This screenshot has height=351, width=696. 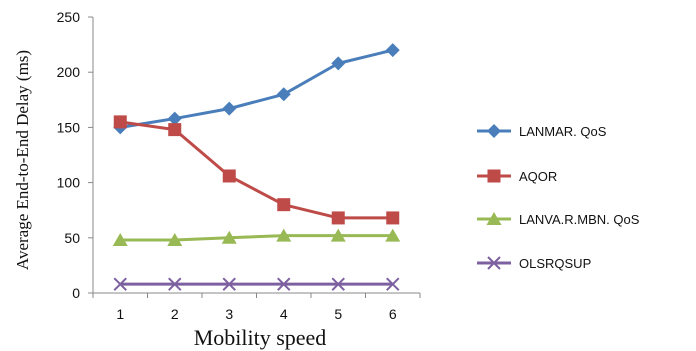 What do you see at coordinates (69, 17) in the screenshot?
I see `y-tick-label: 250` at bounding box center [69, 17].